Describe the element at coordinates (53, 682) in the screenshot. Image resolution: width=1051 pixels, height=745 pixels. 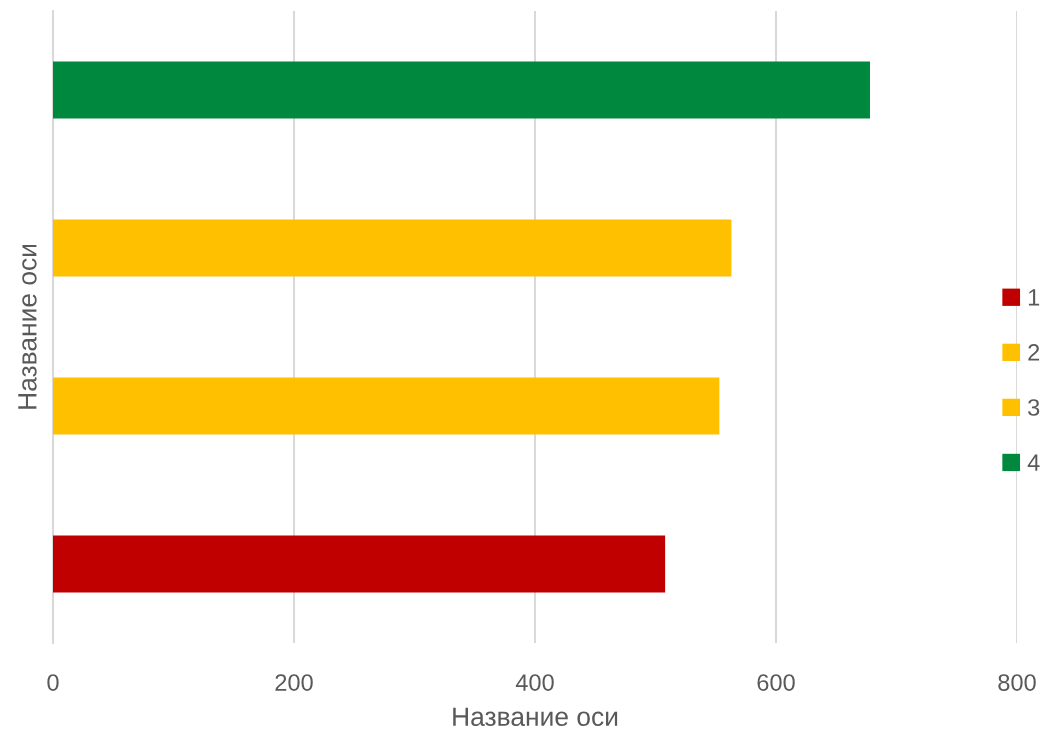
I see `x-tick-label: 0` at that location.